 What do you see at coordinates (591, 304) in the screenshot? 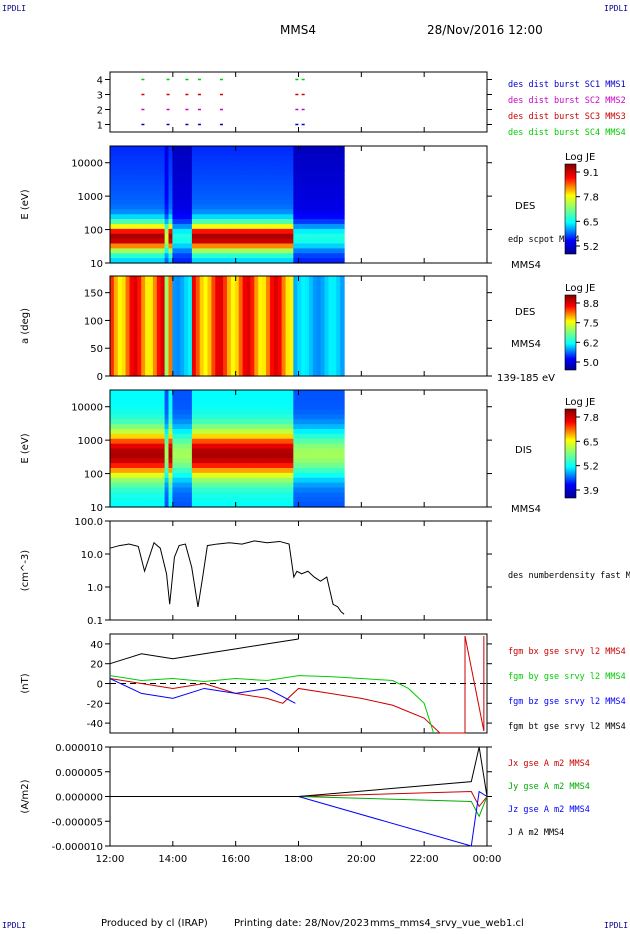
I see `des-pitch-colorbar-tick-label: 8.8` at bounding box center [591, 304].